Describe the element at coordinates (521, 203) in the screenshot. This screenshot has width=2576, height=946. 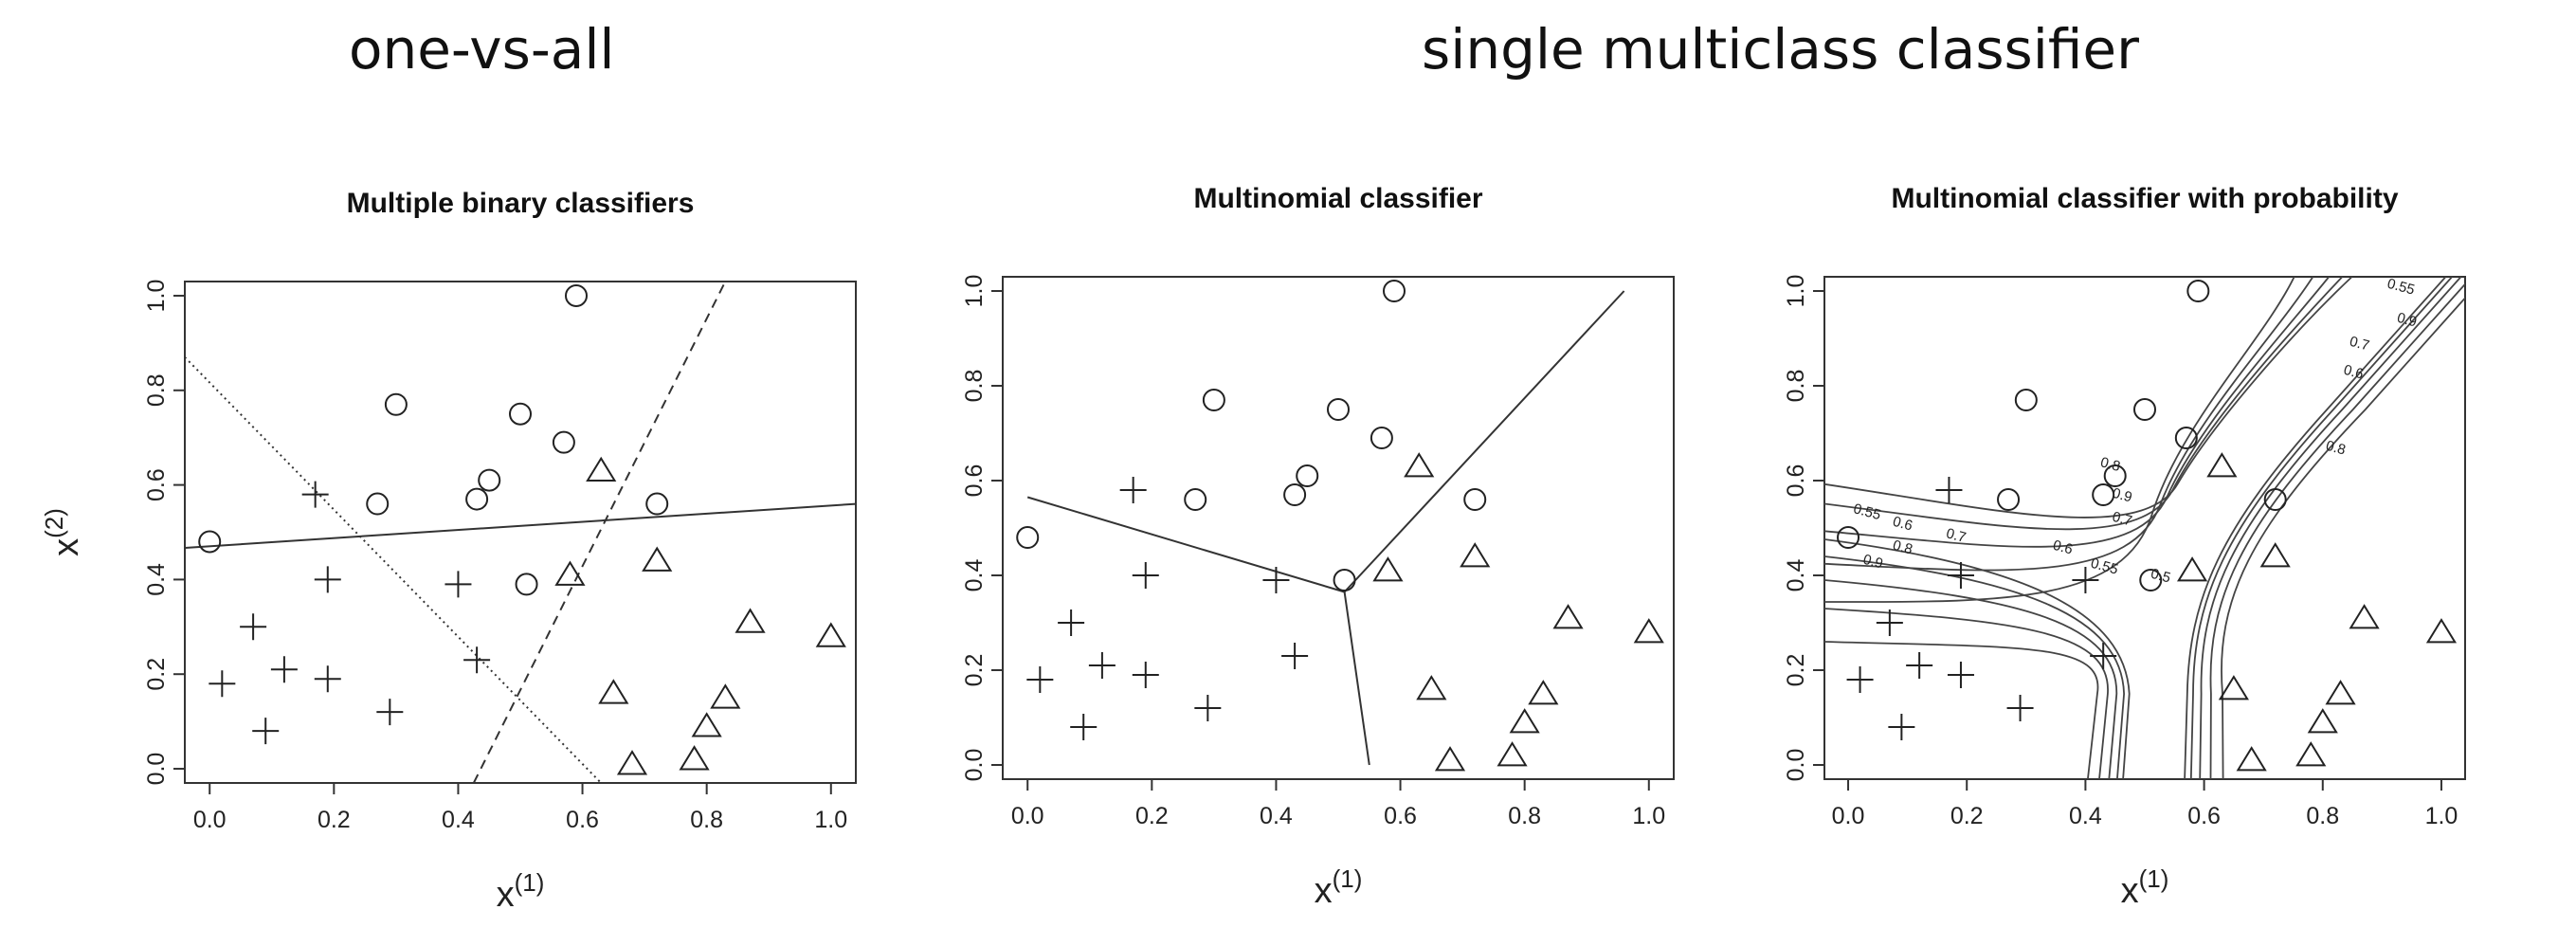
I see `panel-title: Multiple binary classifiers` at that location.